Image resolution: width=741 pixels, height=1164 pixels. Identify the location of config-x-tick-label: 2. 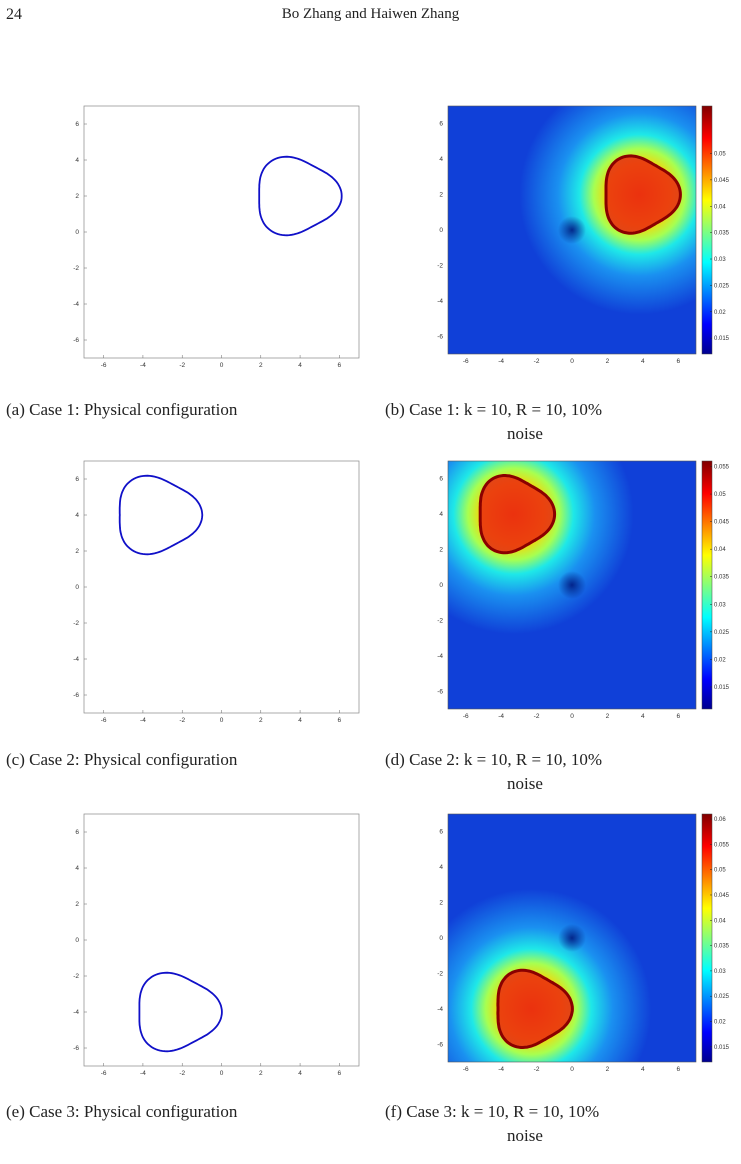
(261, 1073).